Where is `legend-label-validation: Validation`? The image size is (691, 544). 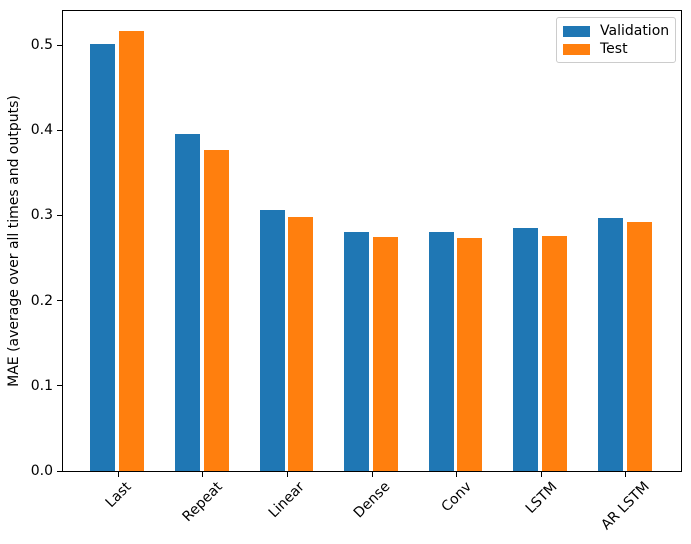
legend-label-validation: Validation is located at coordinates (635, 31).